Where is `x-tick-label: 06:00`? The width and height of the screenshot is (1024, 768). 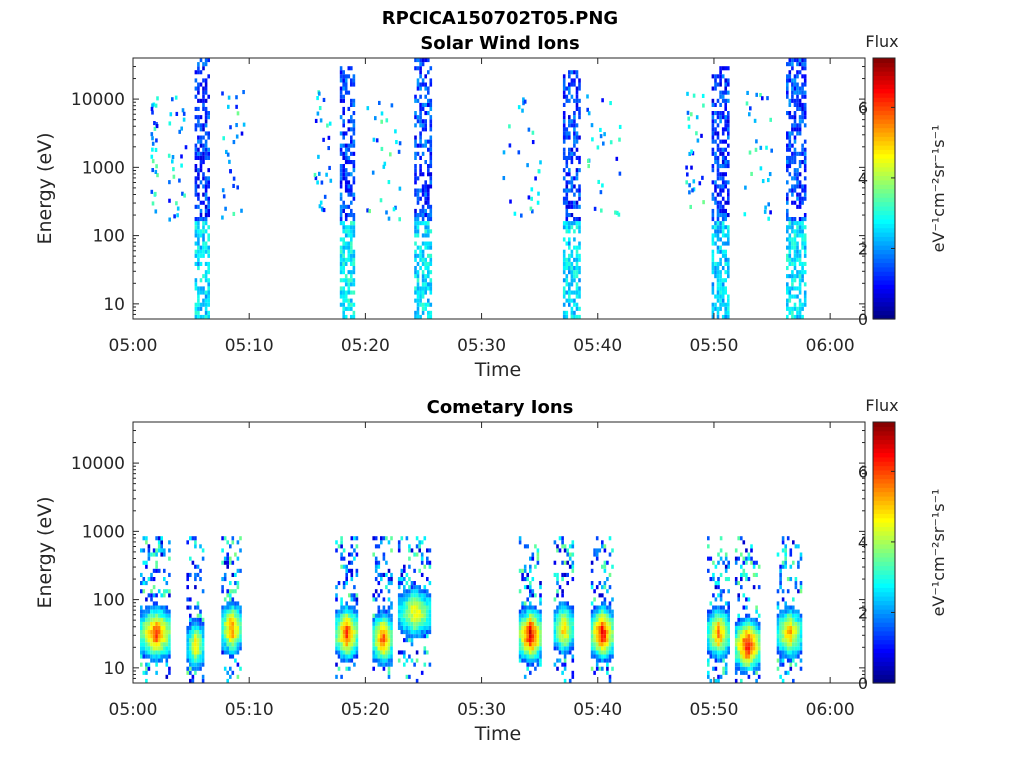
x-tick-label: 06:00 is located at coordinates (830, 346).